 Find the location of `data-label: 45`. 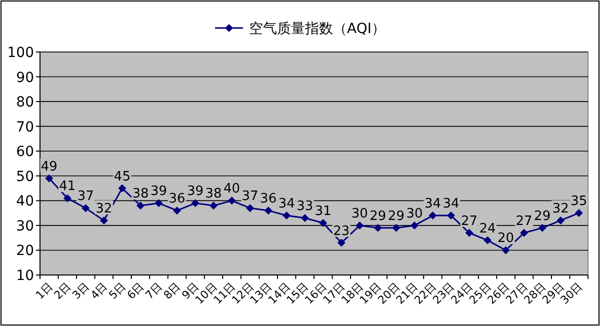

data-label: 45 is located at coordinates (122, 176).